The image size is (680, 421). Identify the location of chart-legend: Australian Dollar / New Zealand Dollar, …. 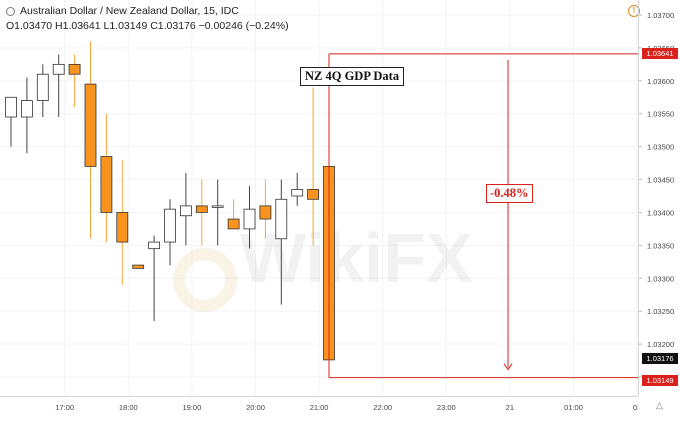
(147, 19).